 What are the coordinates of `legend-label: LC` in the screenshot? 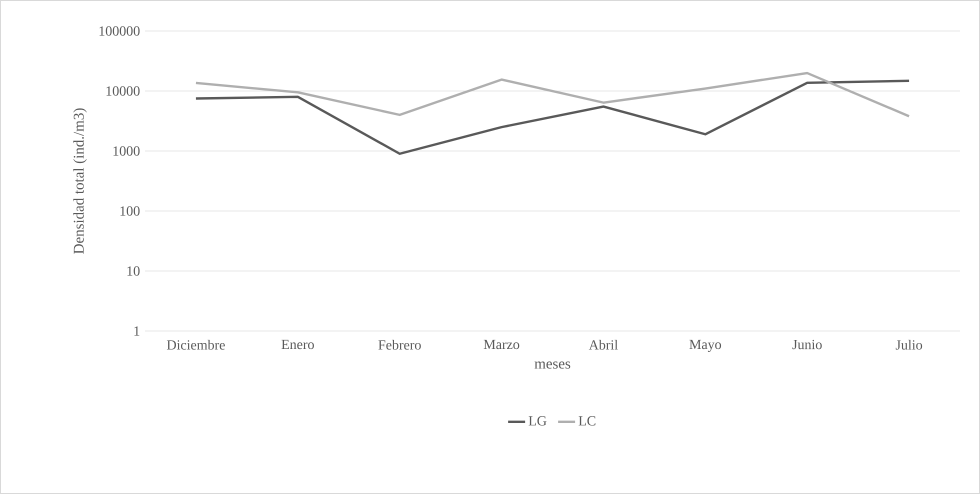 It's located at (587, 421).